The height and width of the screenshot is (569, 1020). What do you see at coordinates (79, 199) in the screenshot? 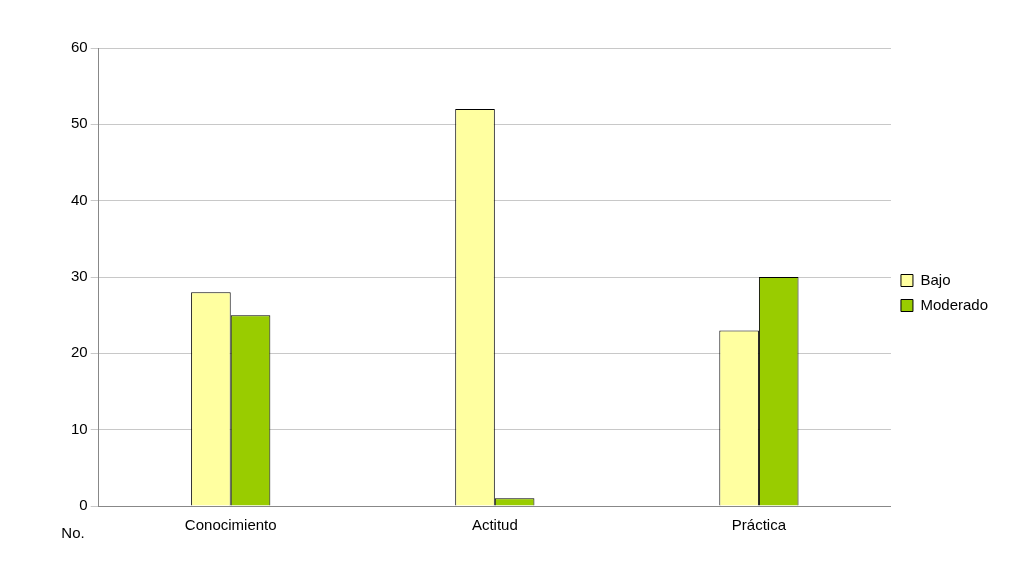
I see `y-tick-label: 40` at bounding box center [79, 199].